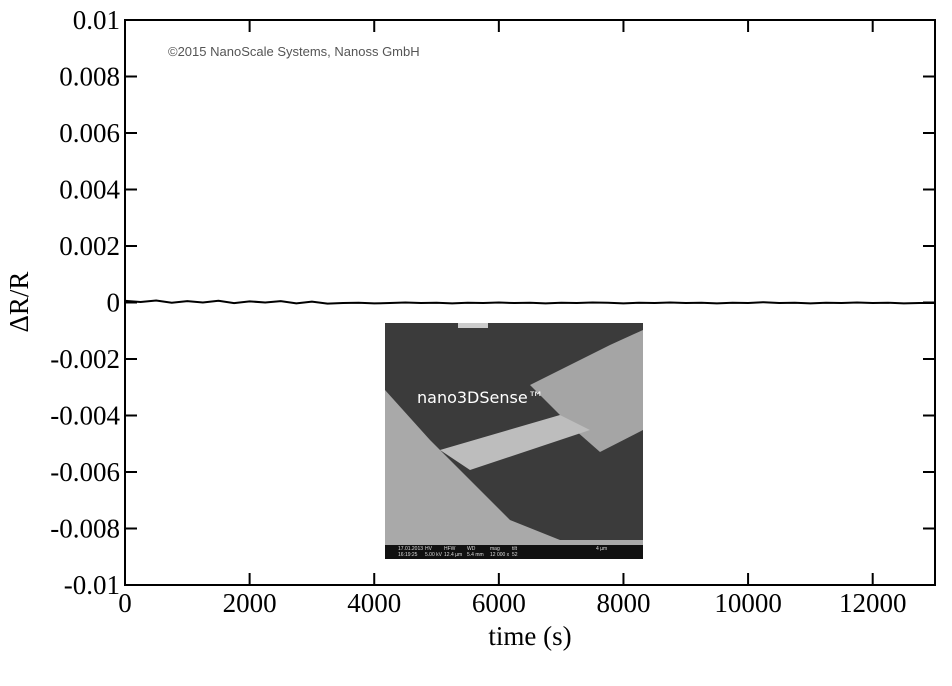 The width and height of the screenshot is (952, 686). I want to click on x-tick-label: 6000, so click(499, 603).